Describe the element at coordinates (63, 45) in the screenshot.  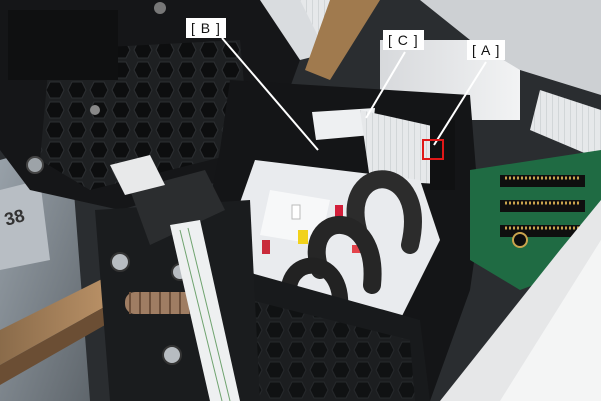
I see `frame-bracket` at that location.